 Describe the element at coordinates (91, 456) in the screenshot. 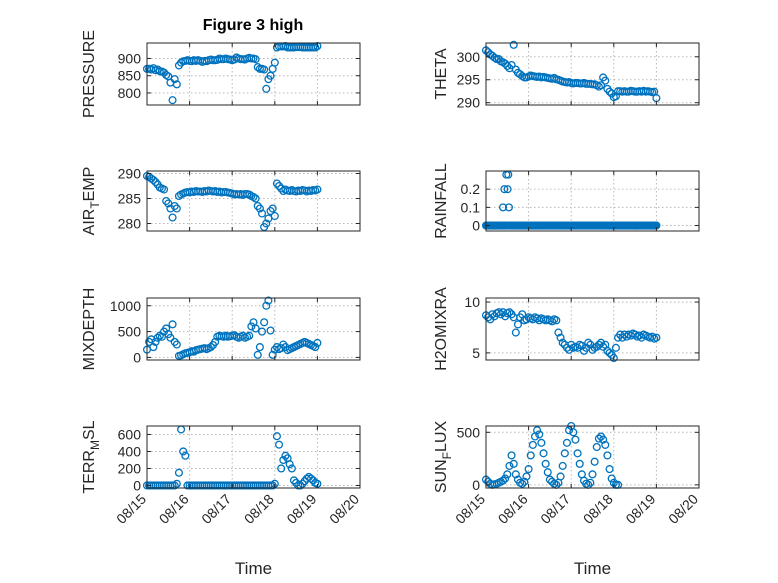

I see `y-axis-label: TERRMSL` at that location.